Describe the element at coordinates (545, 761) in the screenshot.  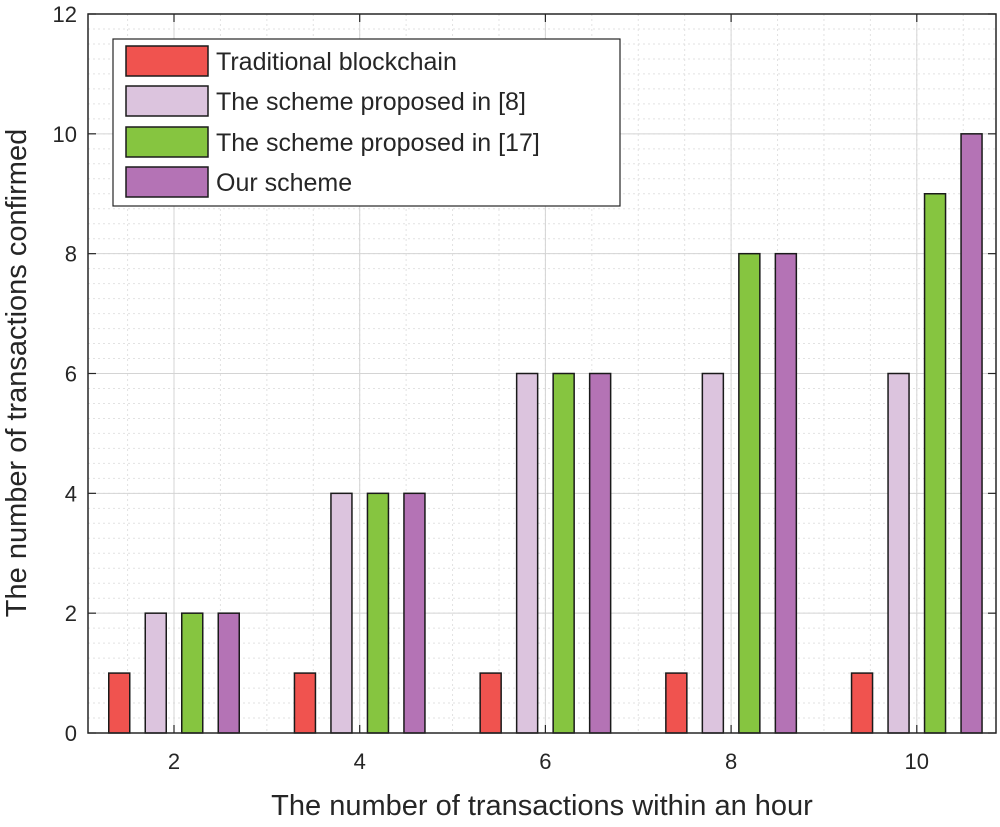
I see `x-tick-label: 6` at that location.